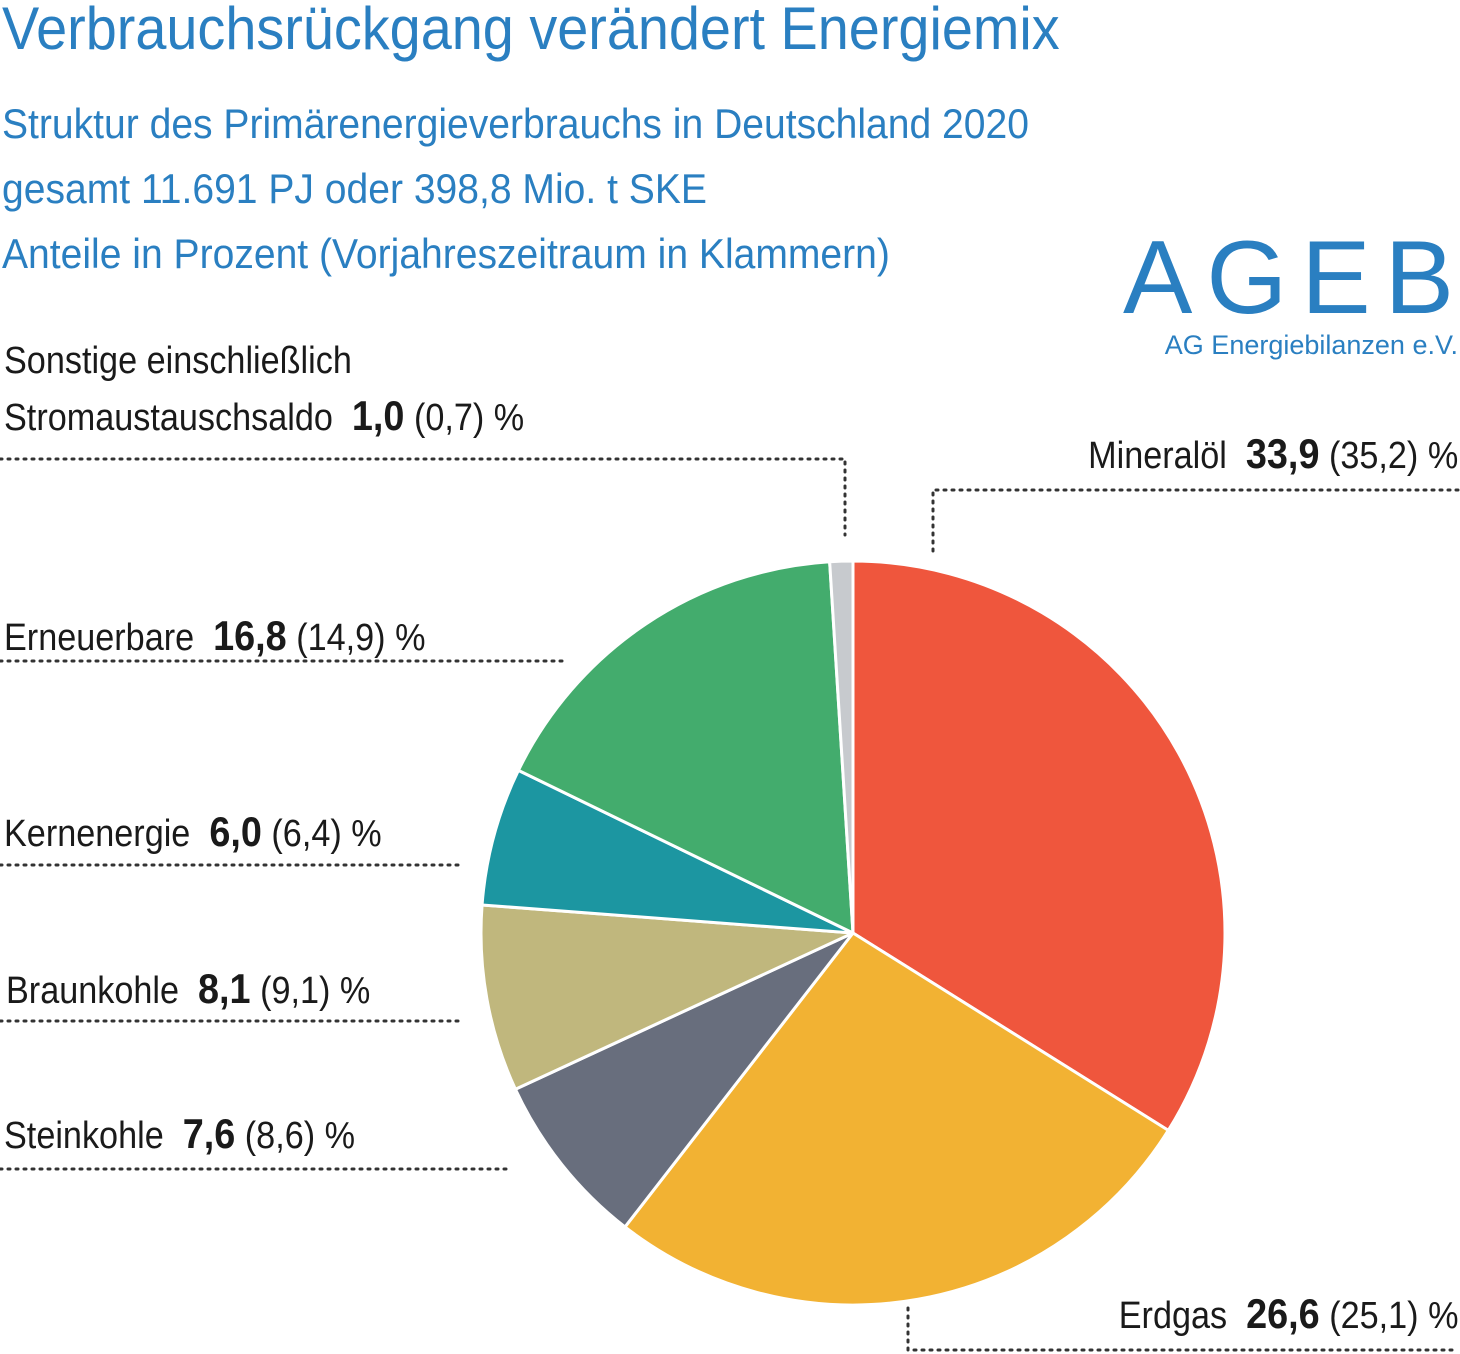 Image resolution: width=1460 pixels, height=1354 pixels. I want to click on logo-subtitle: AG Energiebilanzen e.V., so click(1311, 345).